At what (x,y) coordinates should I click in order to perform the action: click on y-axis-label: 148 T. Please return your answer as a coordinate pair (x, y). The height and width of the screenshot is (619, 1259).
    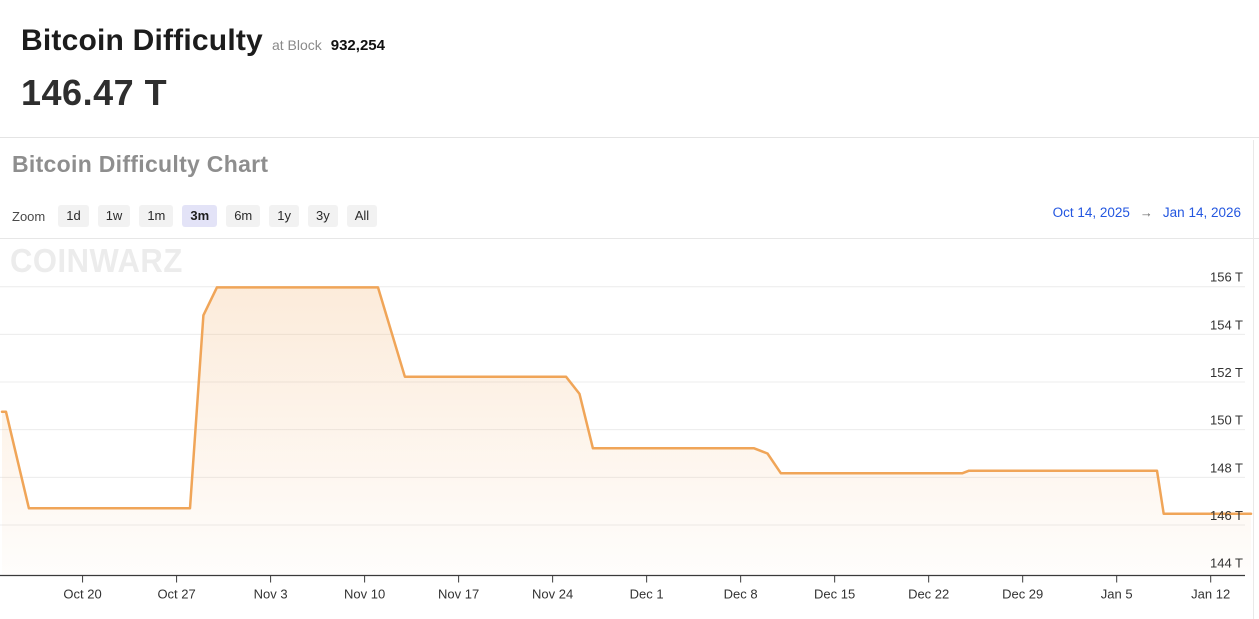
    Looking at the image, I should click on (1226, 467).